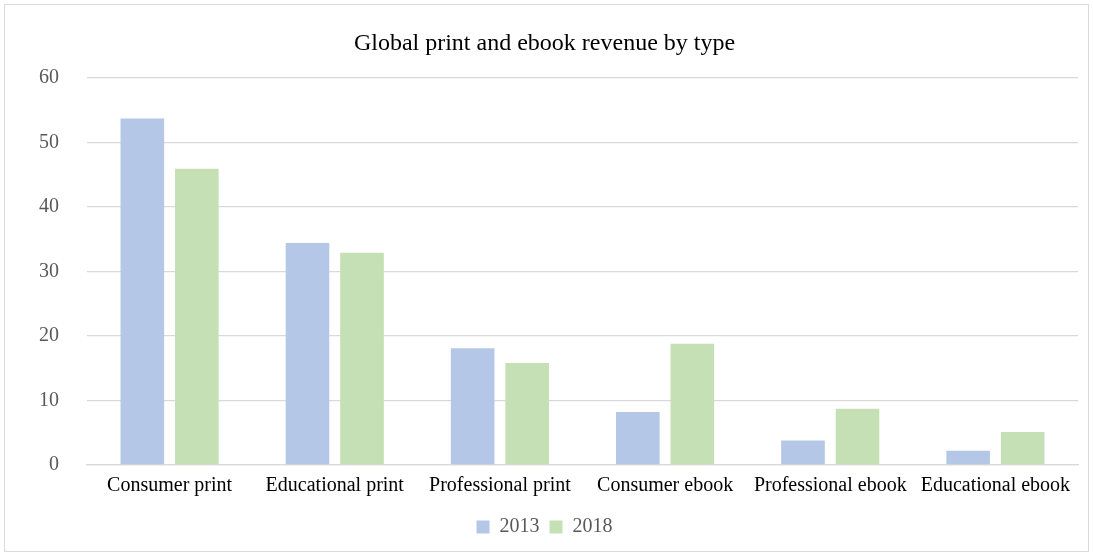 This screenshot has width=1093, height=556. I want to click on legend-label: 2018, so click(592, 525).